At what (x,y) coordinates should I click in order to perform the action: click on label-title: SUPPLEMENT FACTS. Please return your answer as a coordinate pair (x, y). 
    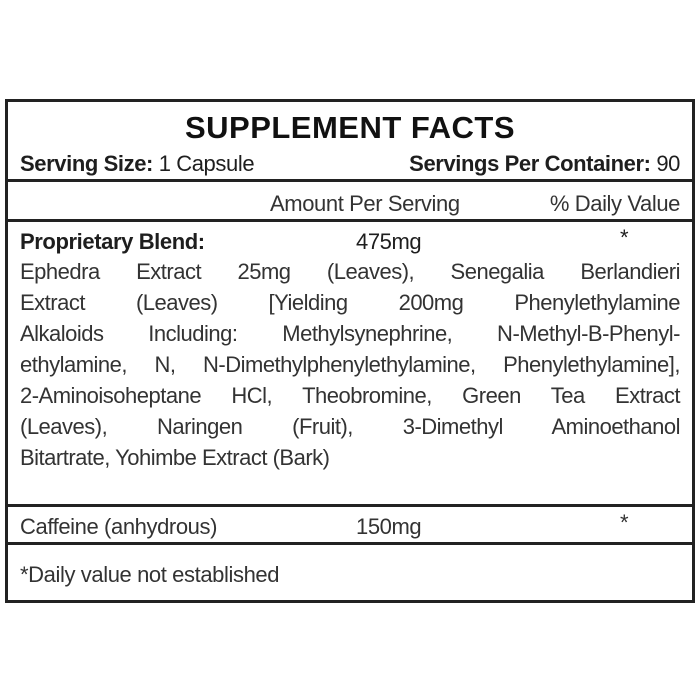
    Looking at the image, I should click on (350, 127).